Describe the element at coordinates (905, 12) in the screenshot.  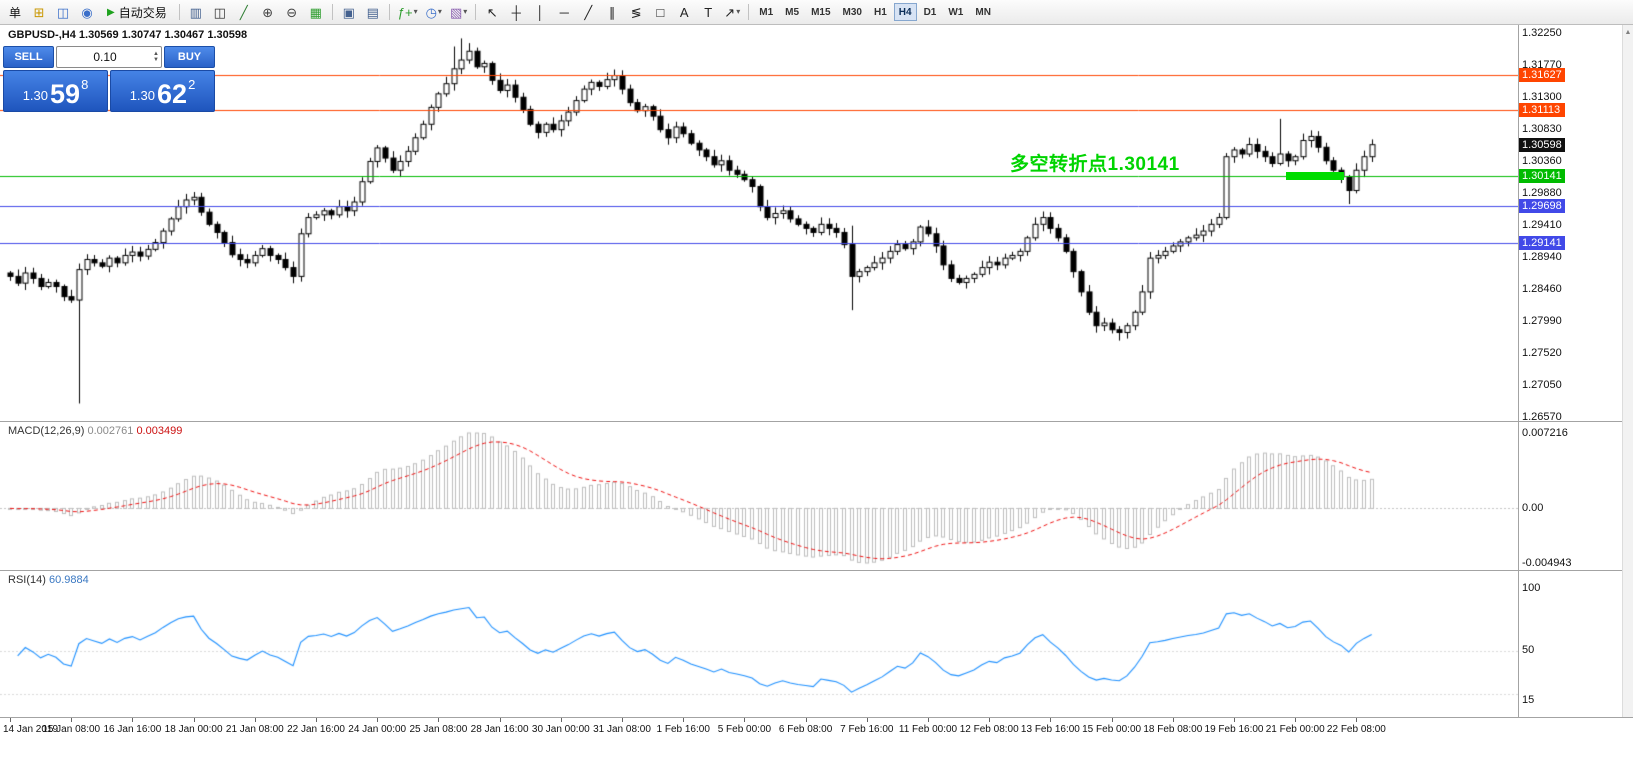
I see `timeframe-h4-button: H4` at that location.